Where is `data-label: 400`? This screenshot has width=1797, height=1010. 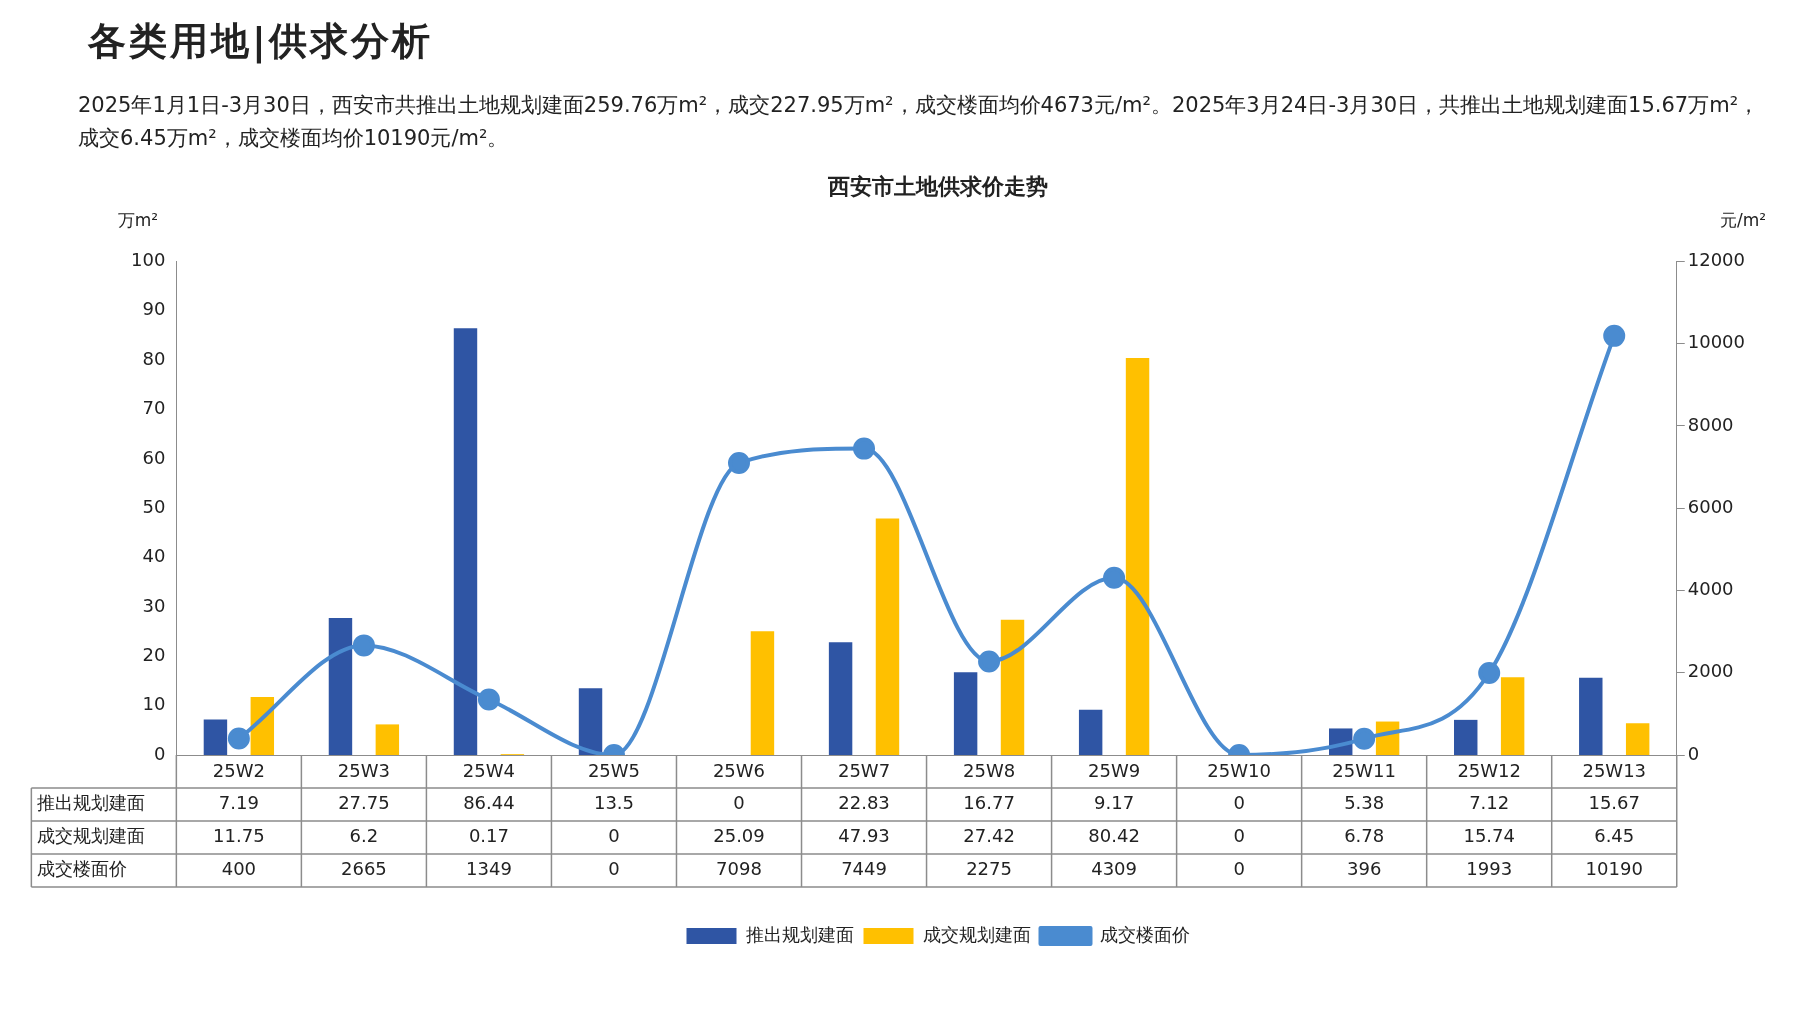
data-label: 400 is located at coordinates (239, 869).